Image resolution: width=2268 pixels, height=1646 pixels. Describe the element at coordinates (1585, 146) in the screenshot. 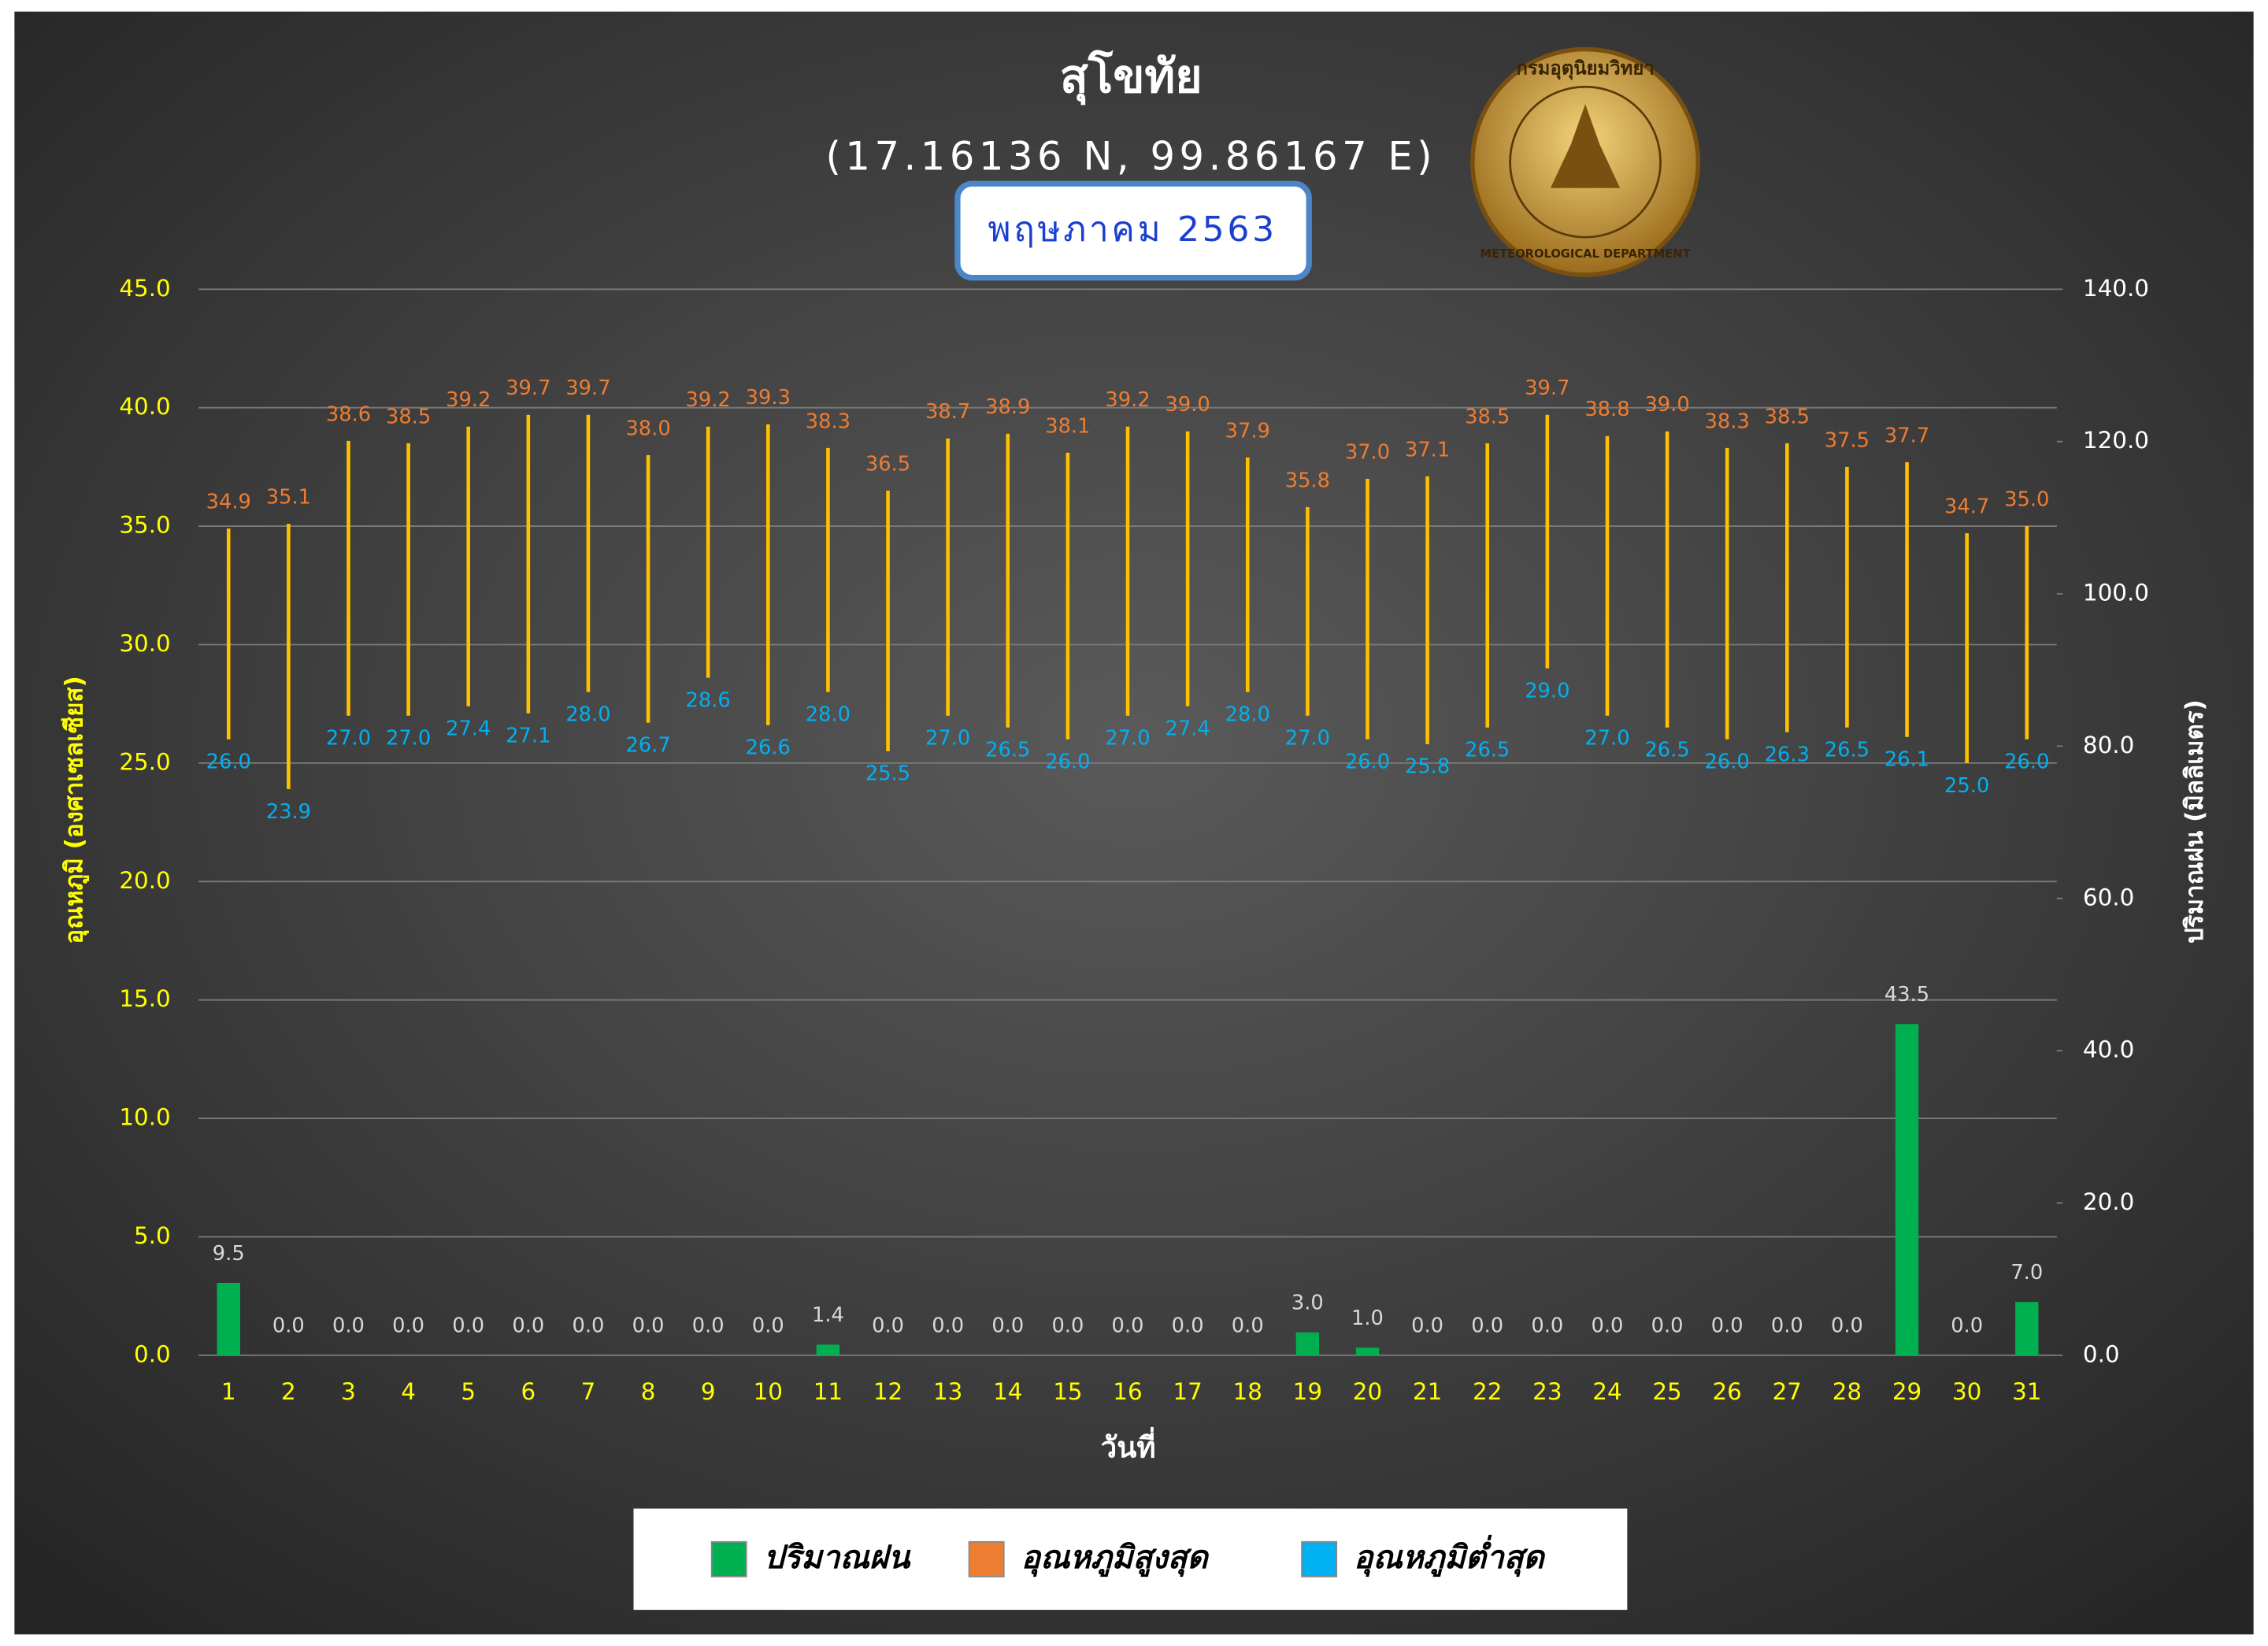

I see `logo-figure` at that location.